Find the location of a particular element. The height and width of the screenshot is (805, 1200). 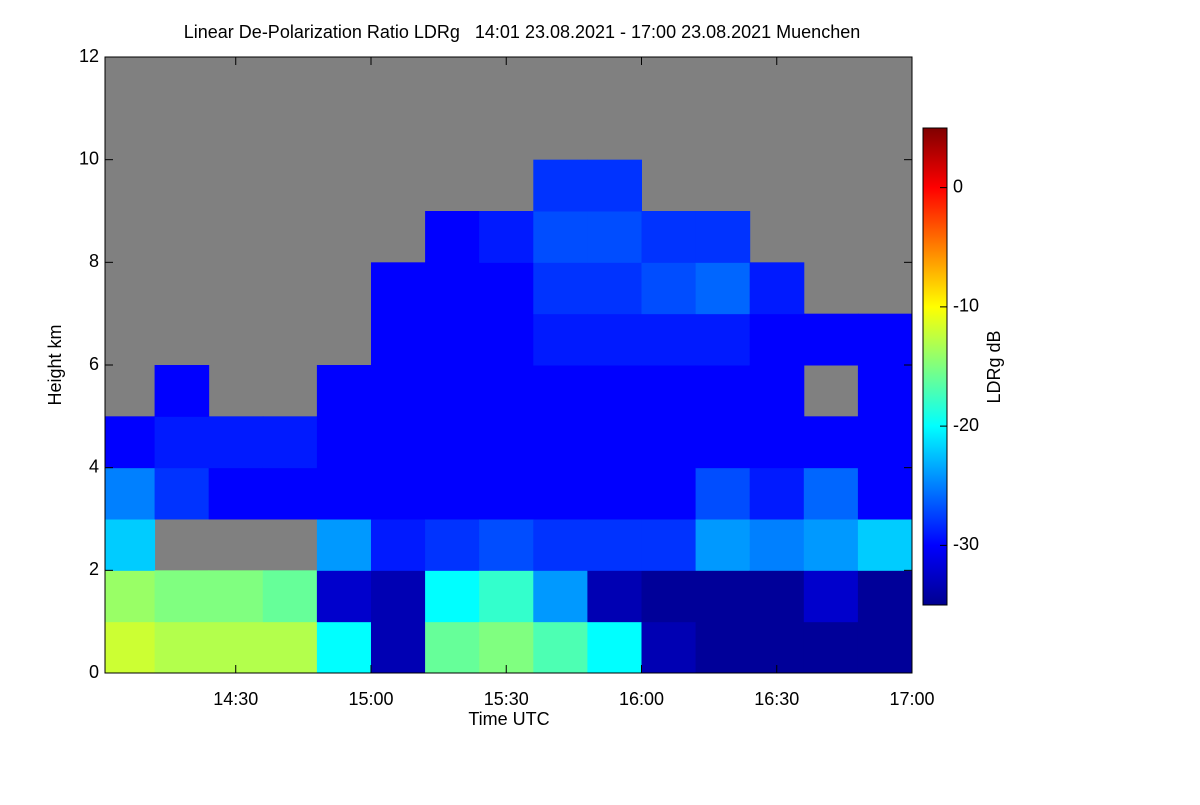

colorbar is located at coordinates (935, 366).